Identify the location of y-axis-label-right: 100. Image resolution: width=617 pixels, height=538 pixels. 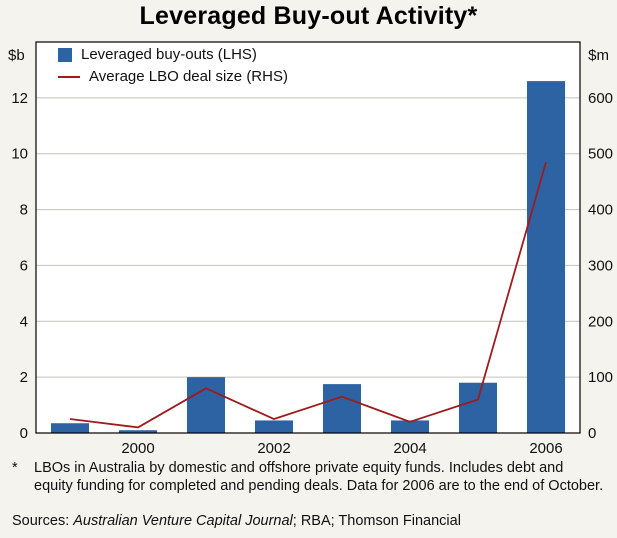
(600, 377).